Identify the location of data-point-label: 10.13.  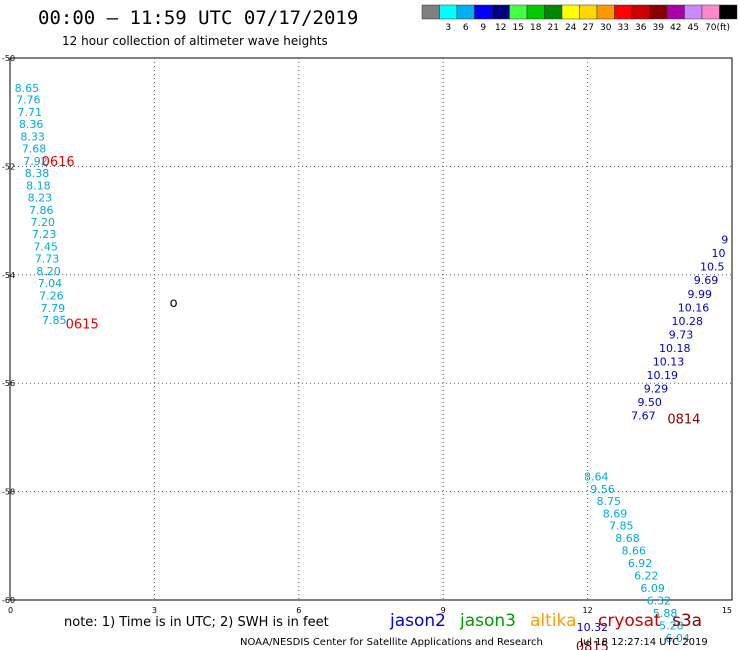
(669, 362).